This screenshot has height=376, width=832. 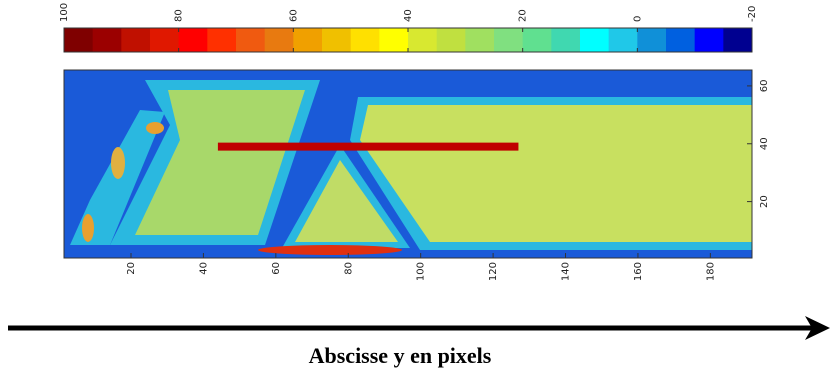 What do you see at coordinates (752, 14) in the screenshot?
I see `colorbar-tick-label: -20` at bounding box center [752, 14].